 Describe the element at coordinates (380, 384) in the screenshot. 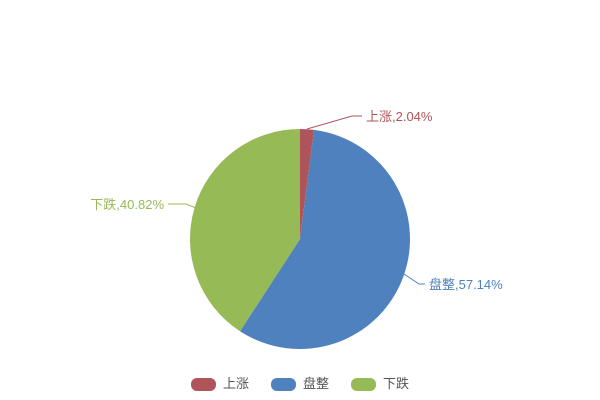

I see `legend-item-fall: 下跌` at that location.